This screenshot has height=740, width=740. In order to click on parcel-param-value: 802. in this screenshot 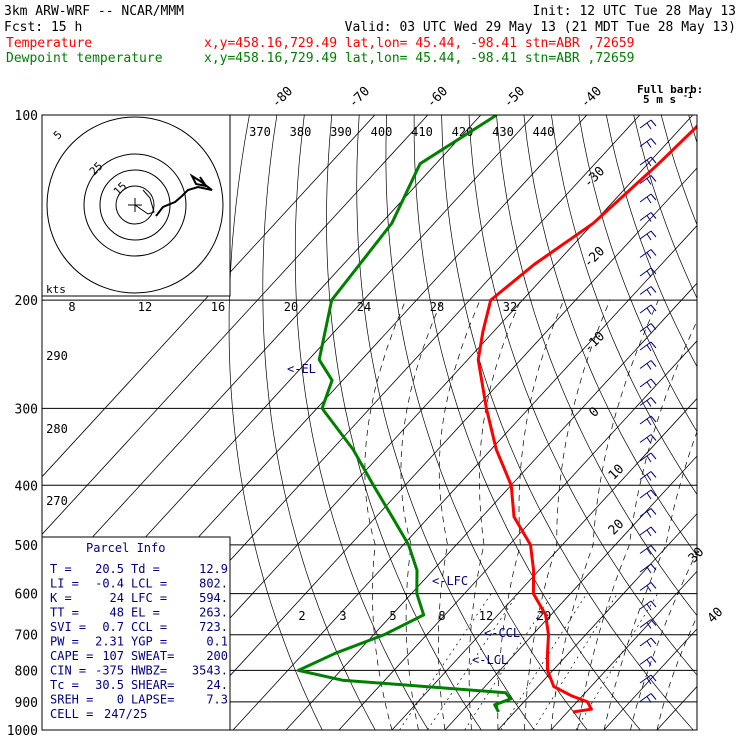, I will do `click(213, 584)`.